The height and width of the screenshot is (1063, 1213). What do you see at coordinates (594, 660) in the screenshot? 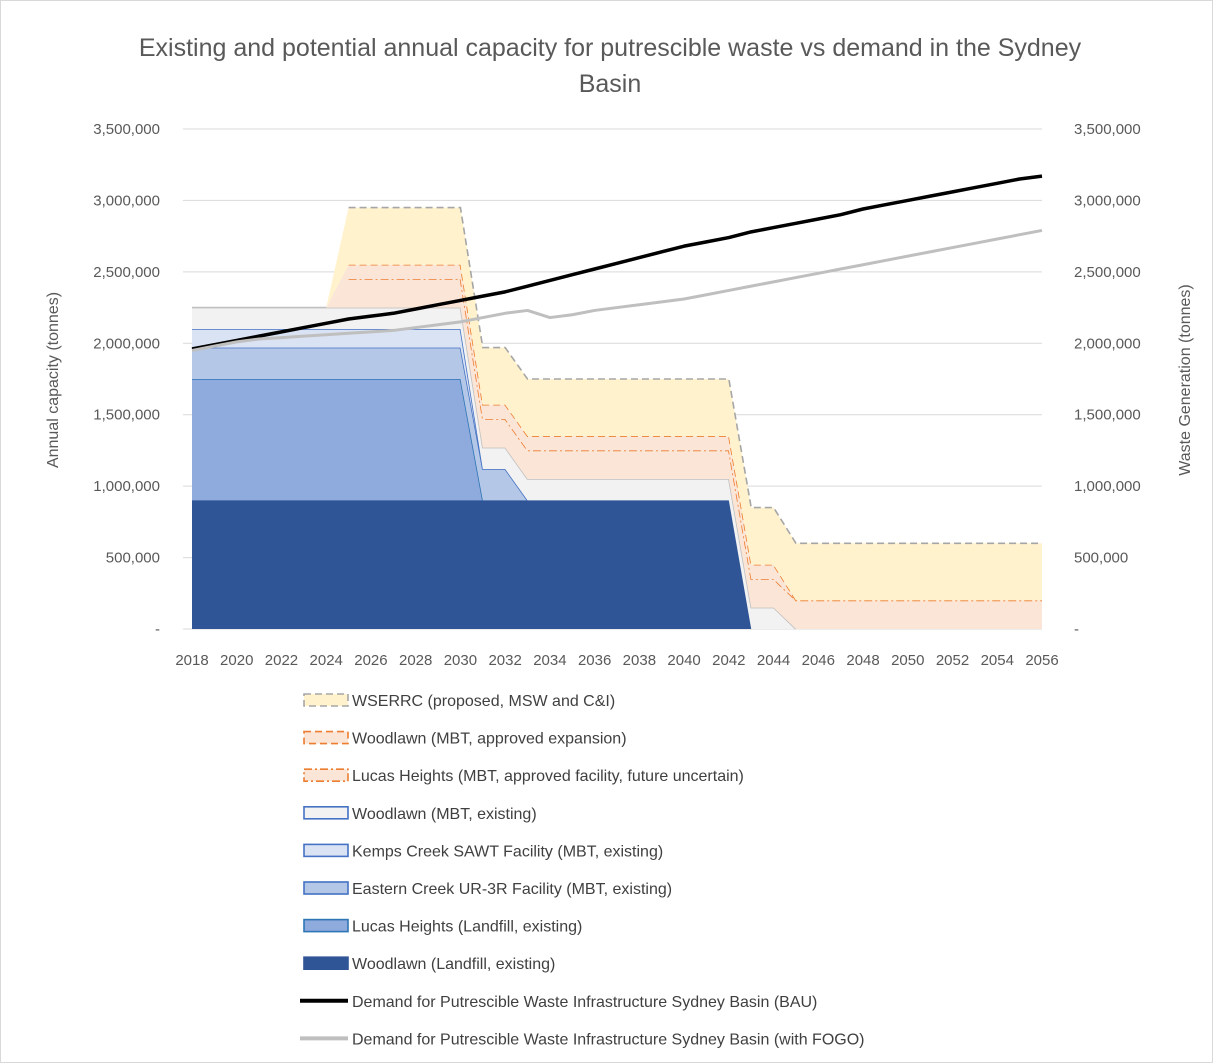
I see `x-tick-label: 2036` at bounding box center [594, 660].